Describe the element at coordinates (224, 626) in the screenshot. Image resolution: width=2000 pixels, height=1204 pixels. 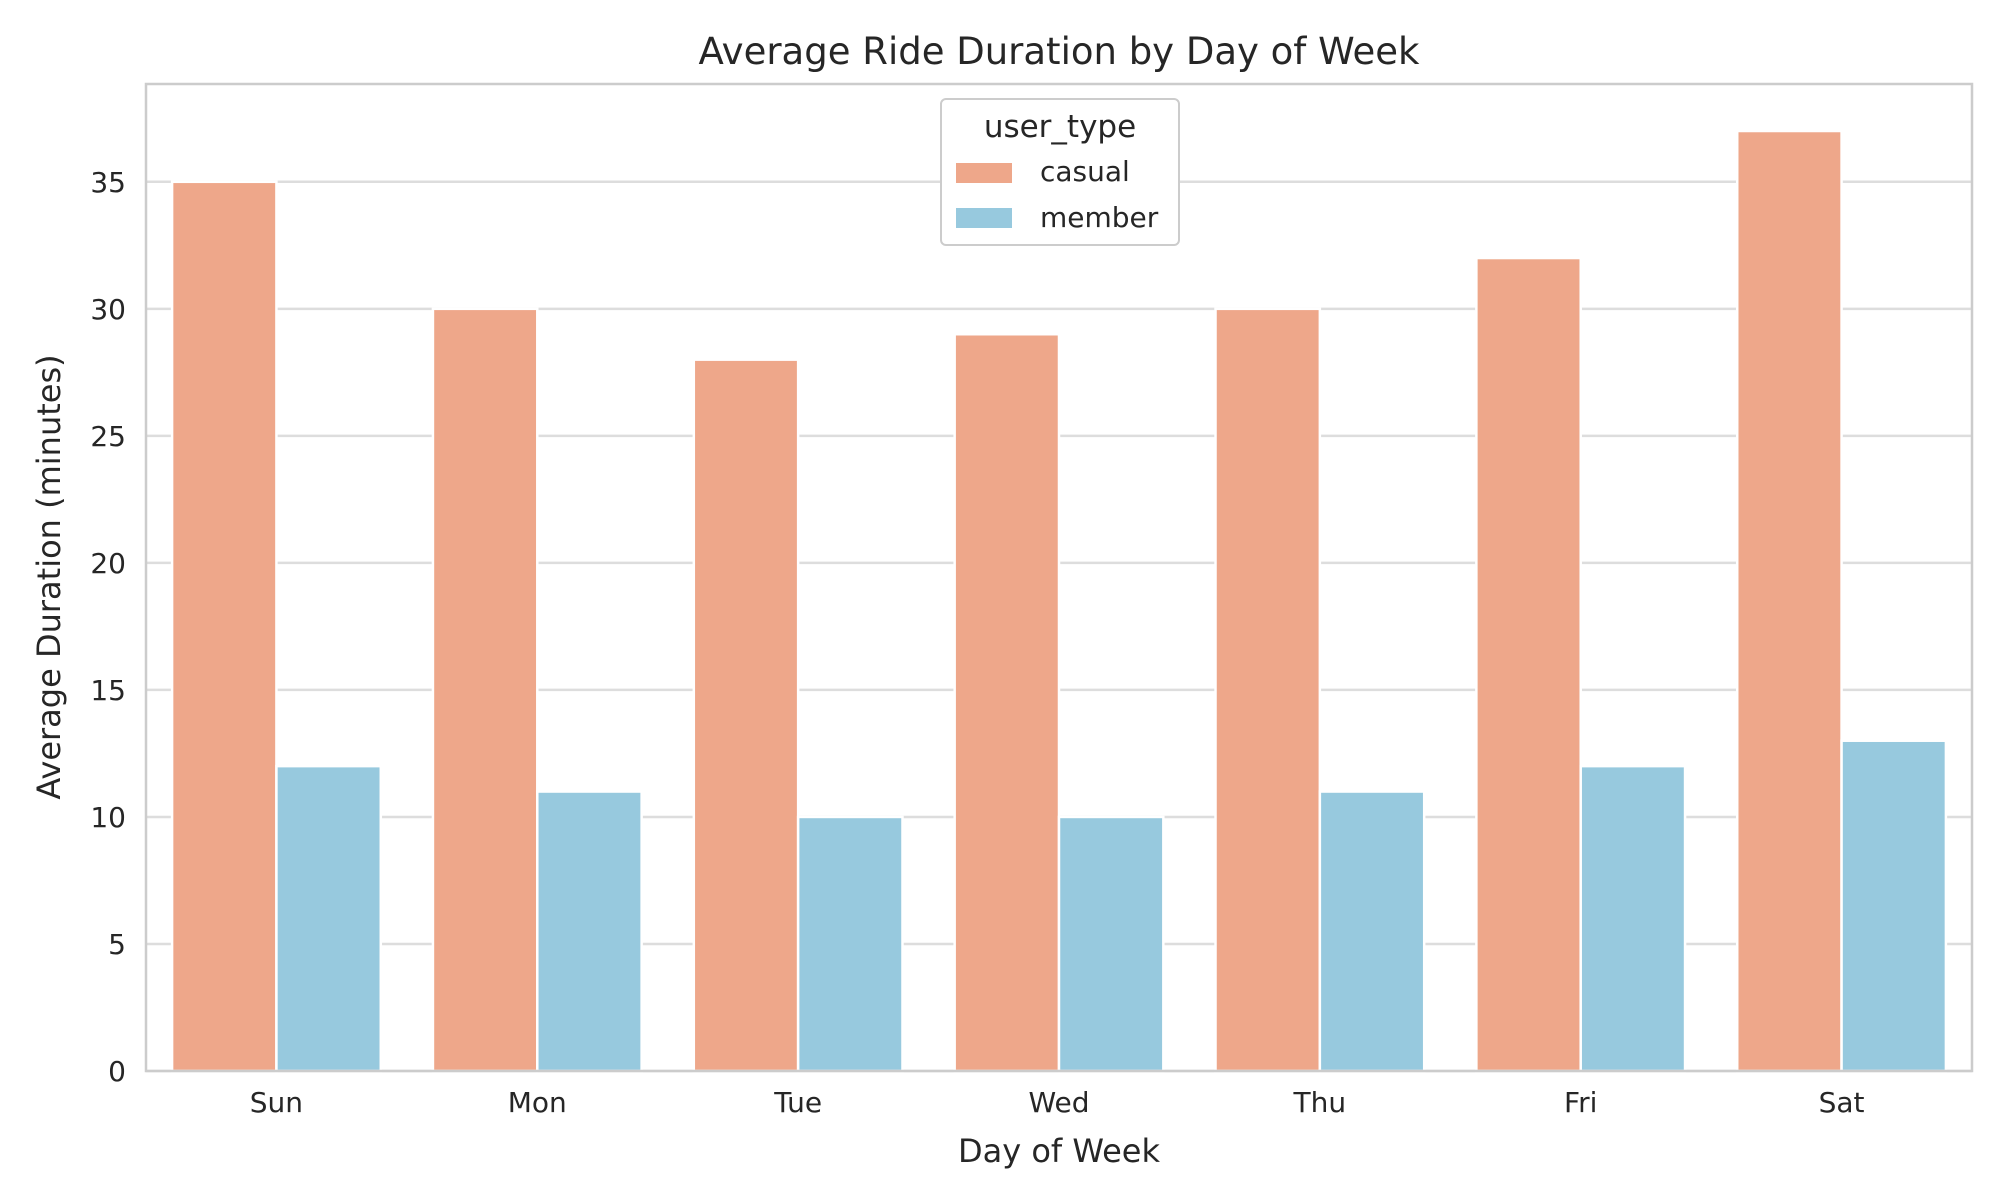
I see `bar-casual-sun` at that location.